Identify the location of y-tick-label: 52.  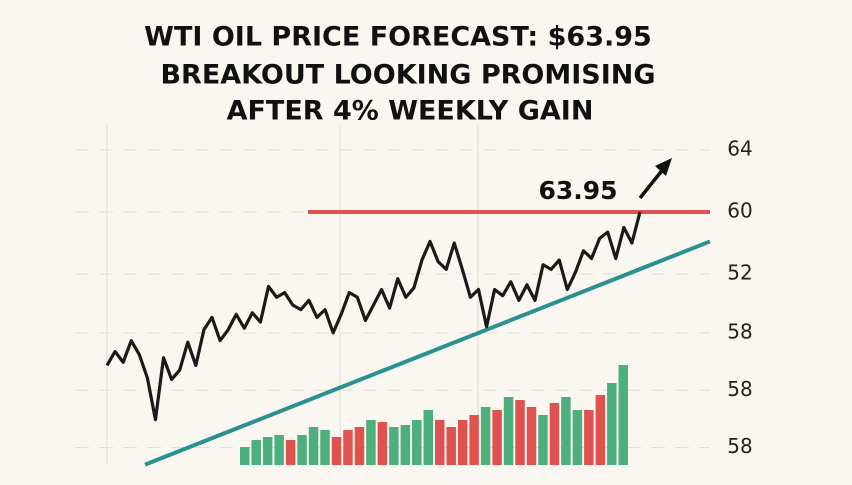
(739, 273).